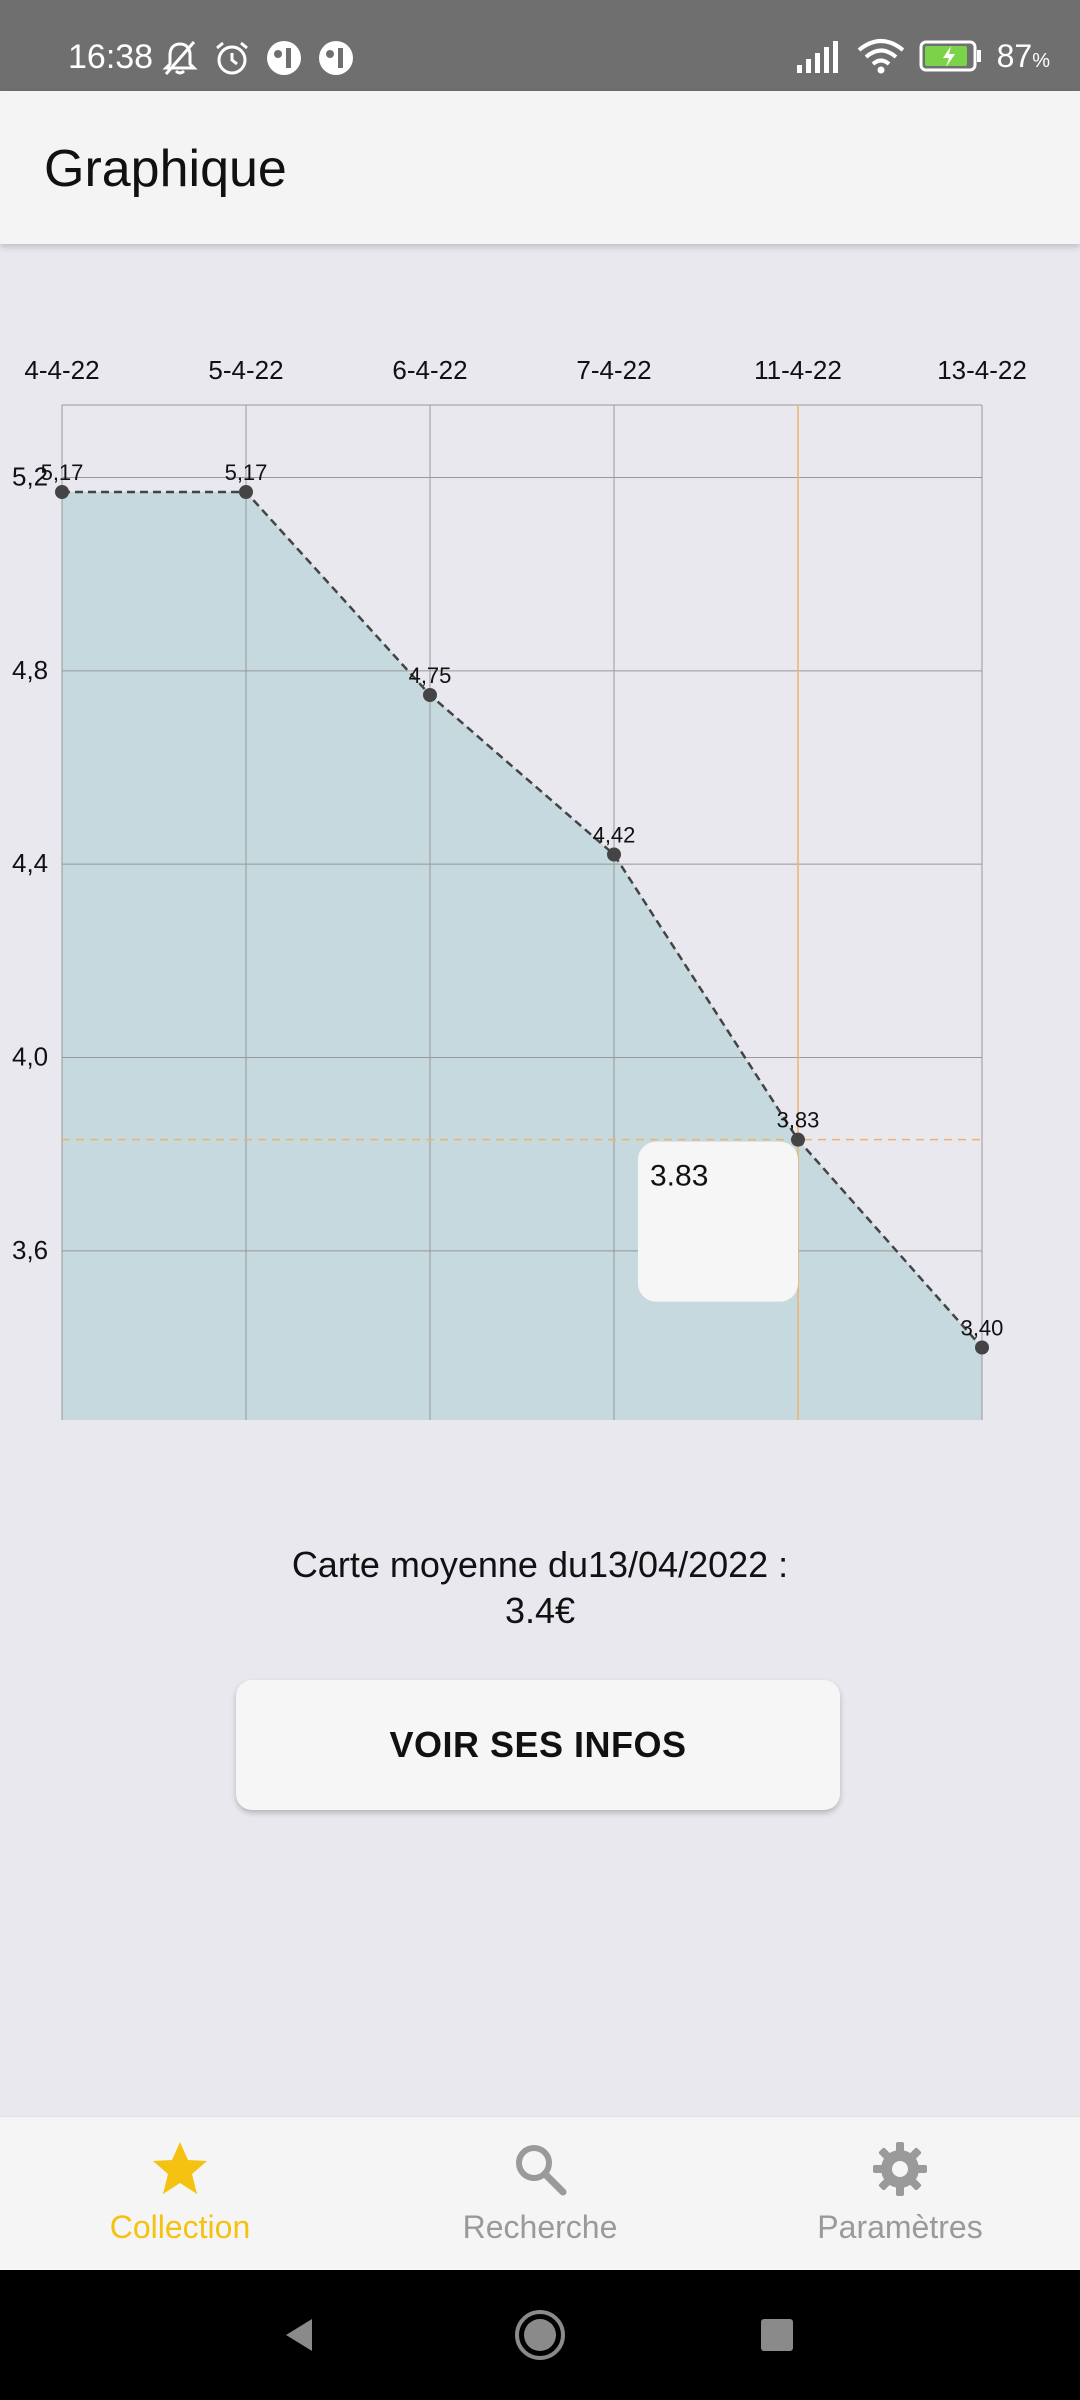 This screenshot has height=2400, width=1080. I want to click on x-tick-label: 11-4-22, so click(798, 370).